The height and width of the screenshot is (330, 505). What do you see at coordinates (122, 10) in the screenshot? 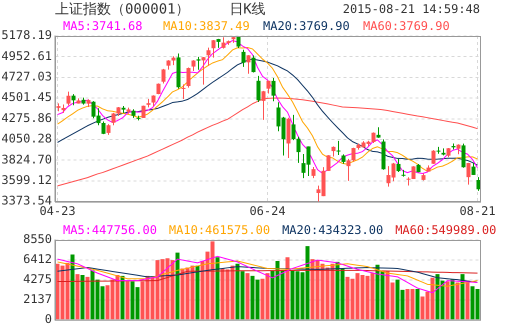
I see `chart-title: 上证指数（000001）` at bounding box center [122, 10].